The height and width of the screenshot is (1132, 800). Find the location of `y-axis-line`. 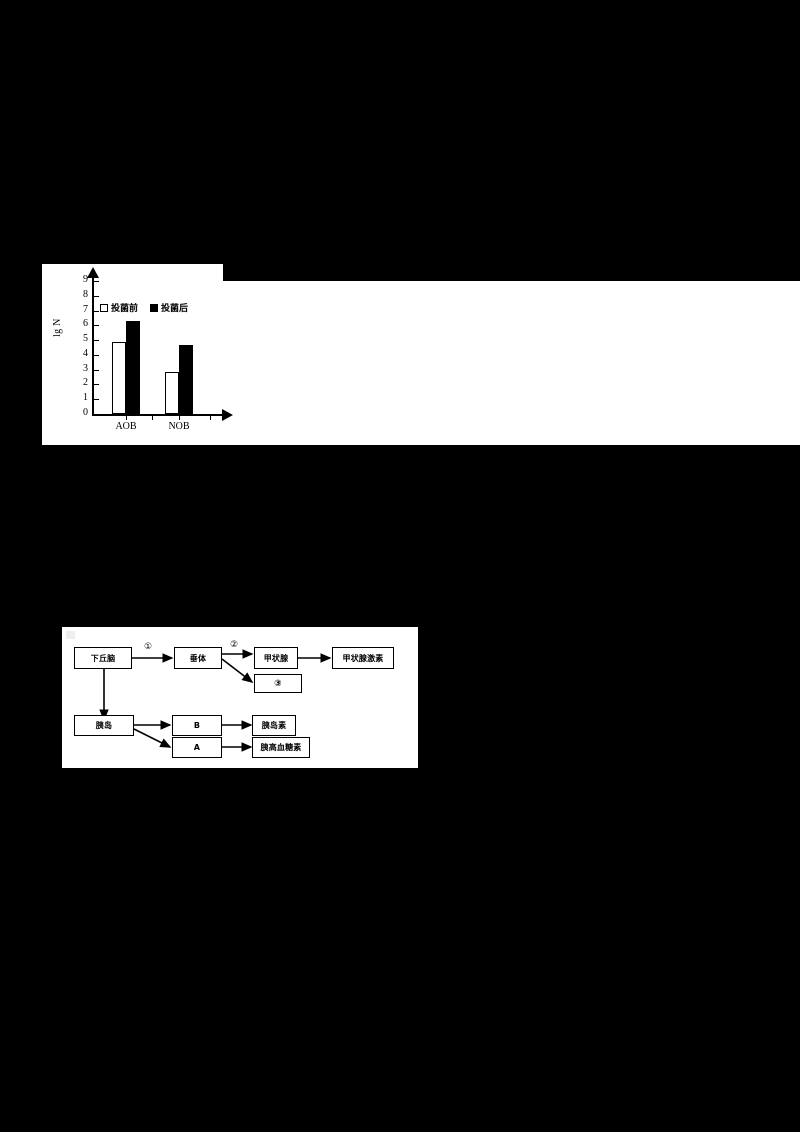

y-axis-line is located at coordinates (93, 345).